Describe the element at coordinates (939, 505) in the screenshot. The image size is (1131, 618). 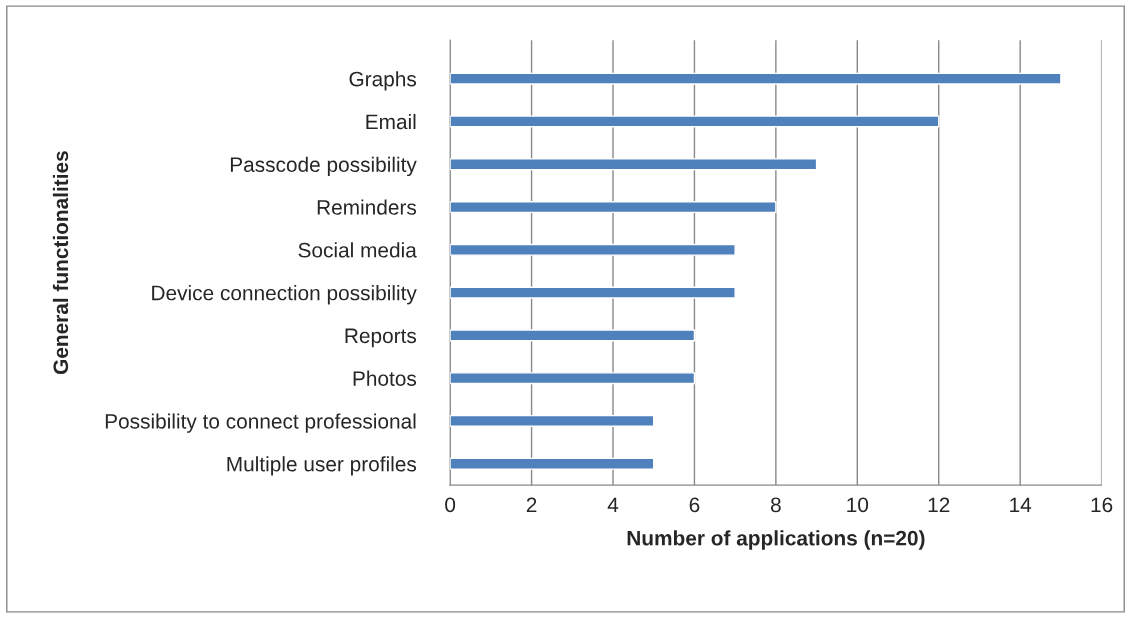
I see `x-tick-label: 12` at that location.